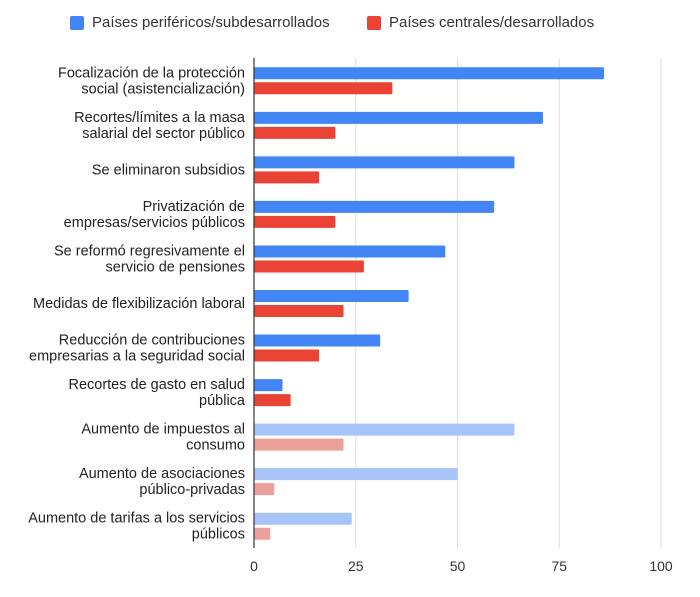 The image size is (700, 597). I want to click on legend-label-perifericos: Países periféricos/subdesarrollados, so click(211, 22).